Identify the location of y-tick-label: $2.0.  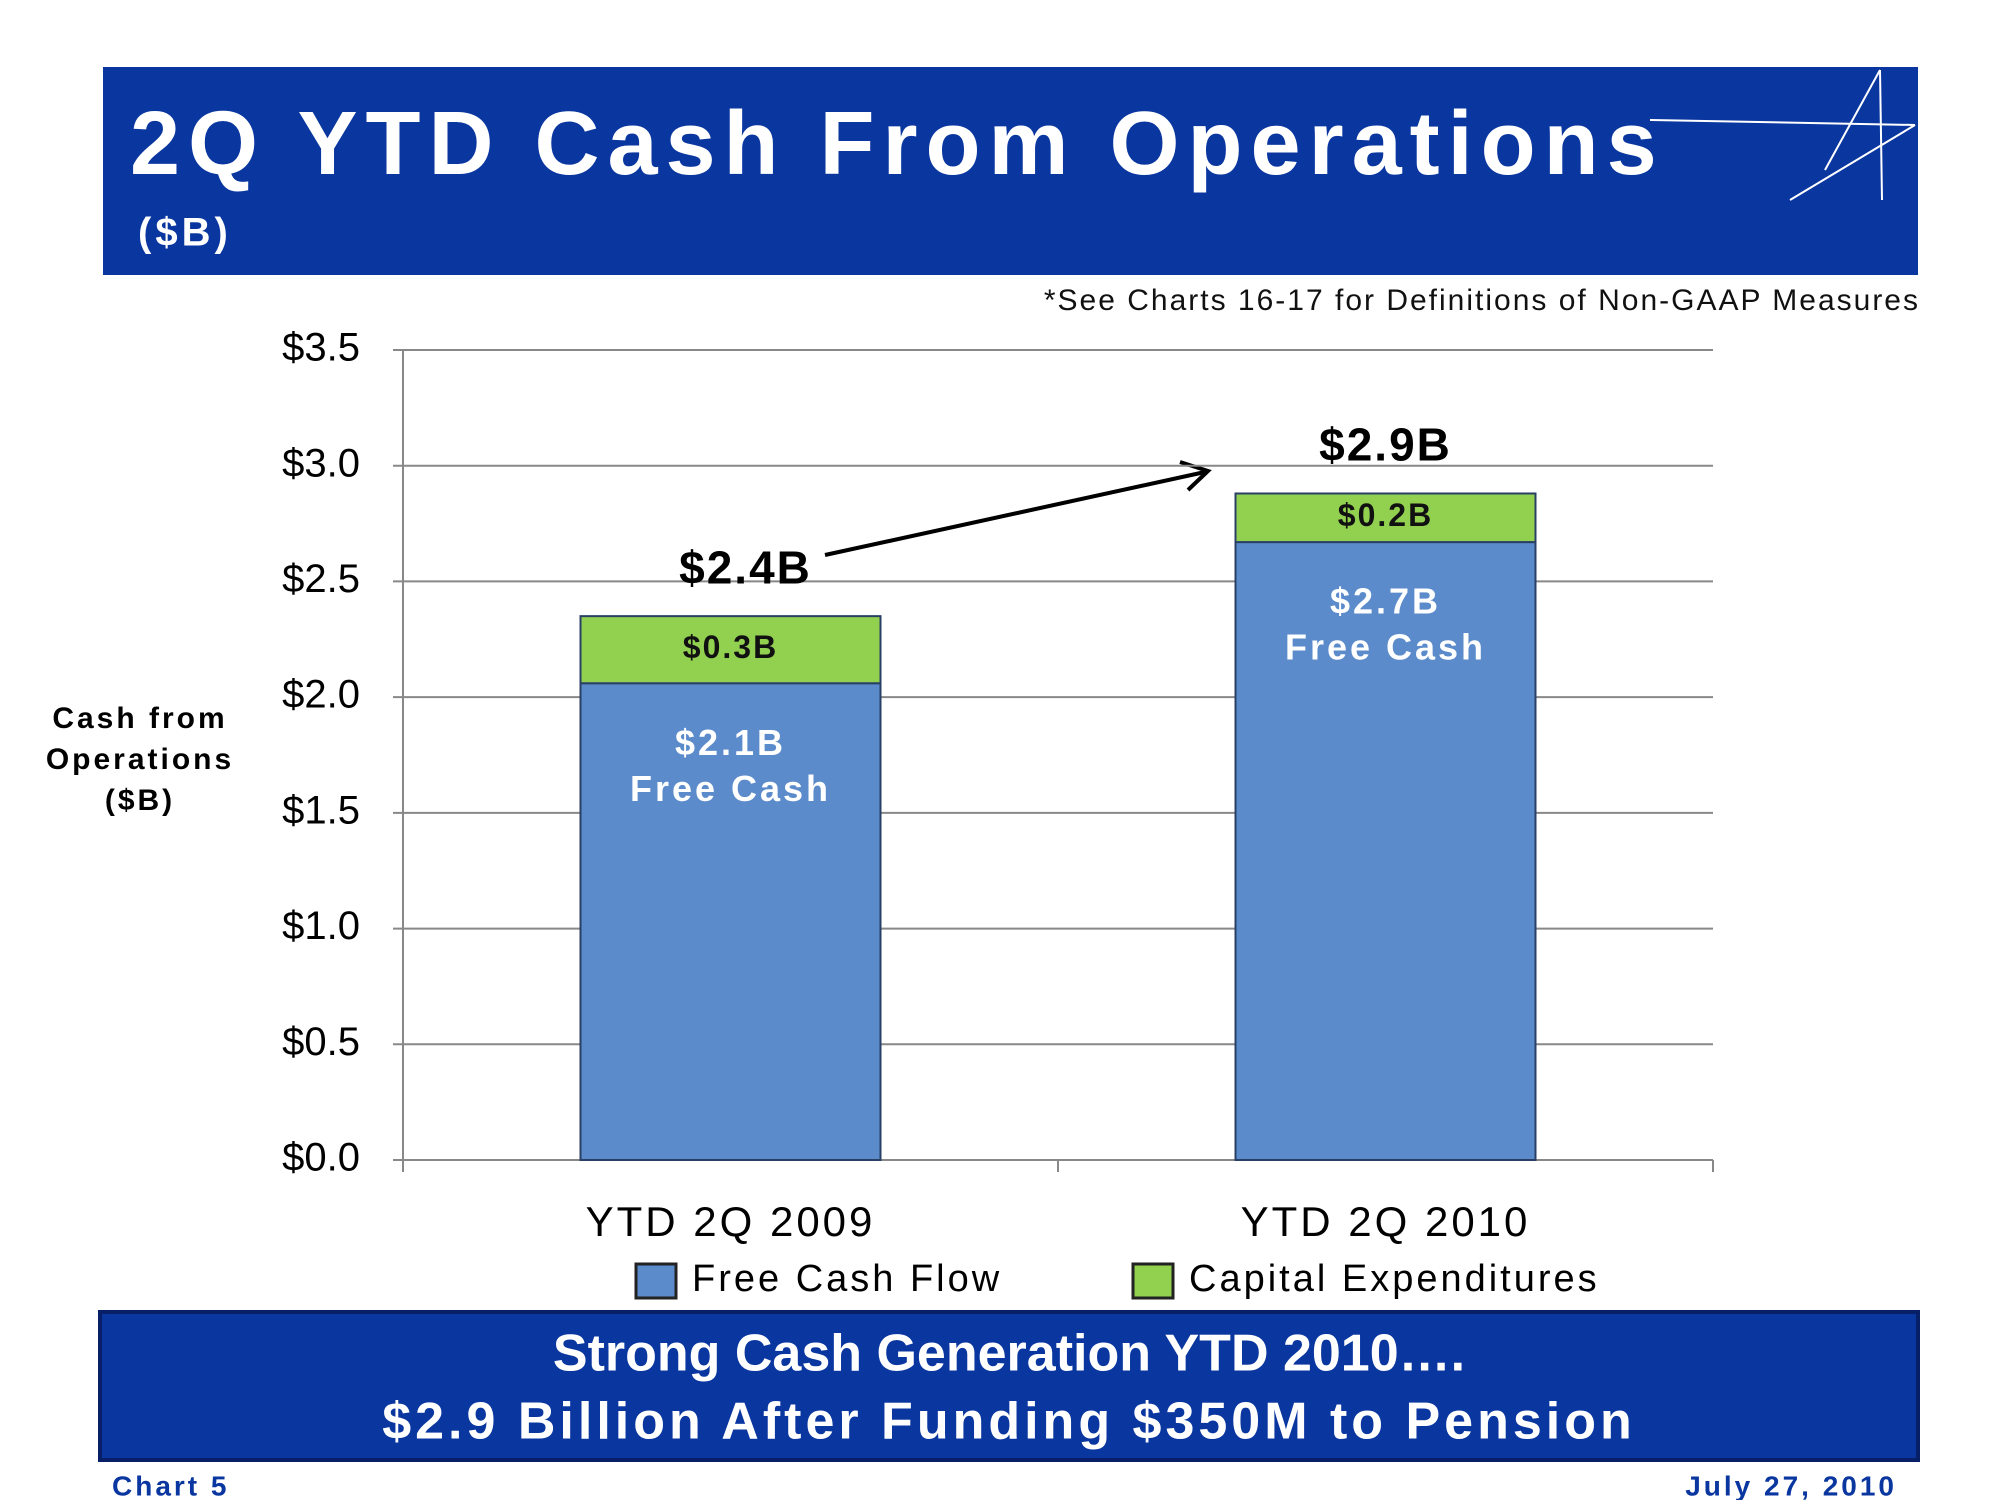
(321, 695).